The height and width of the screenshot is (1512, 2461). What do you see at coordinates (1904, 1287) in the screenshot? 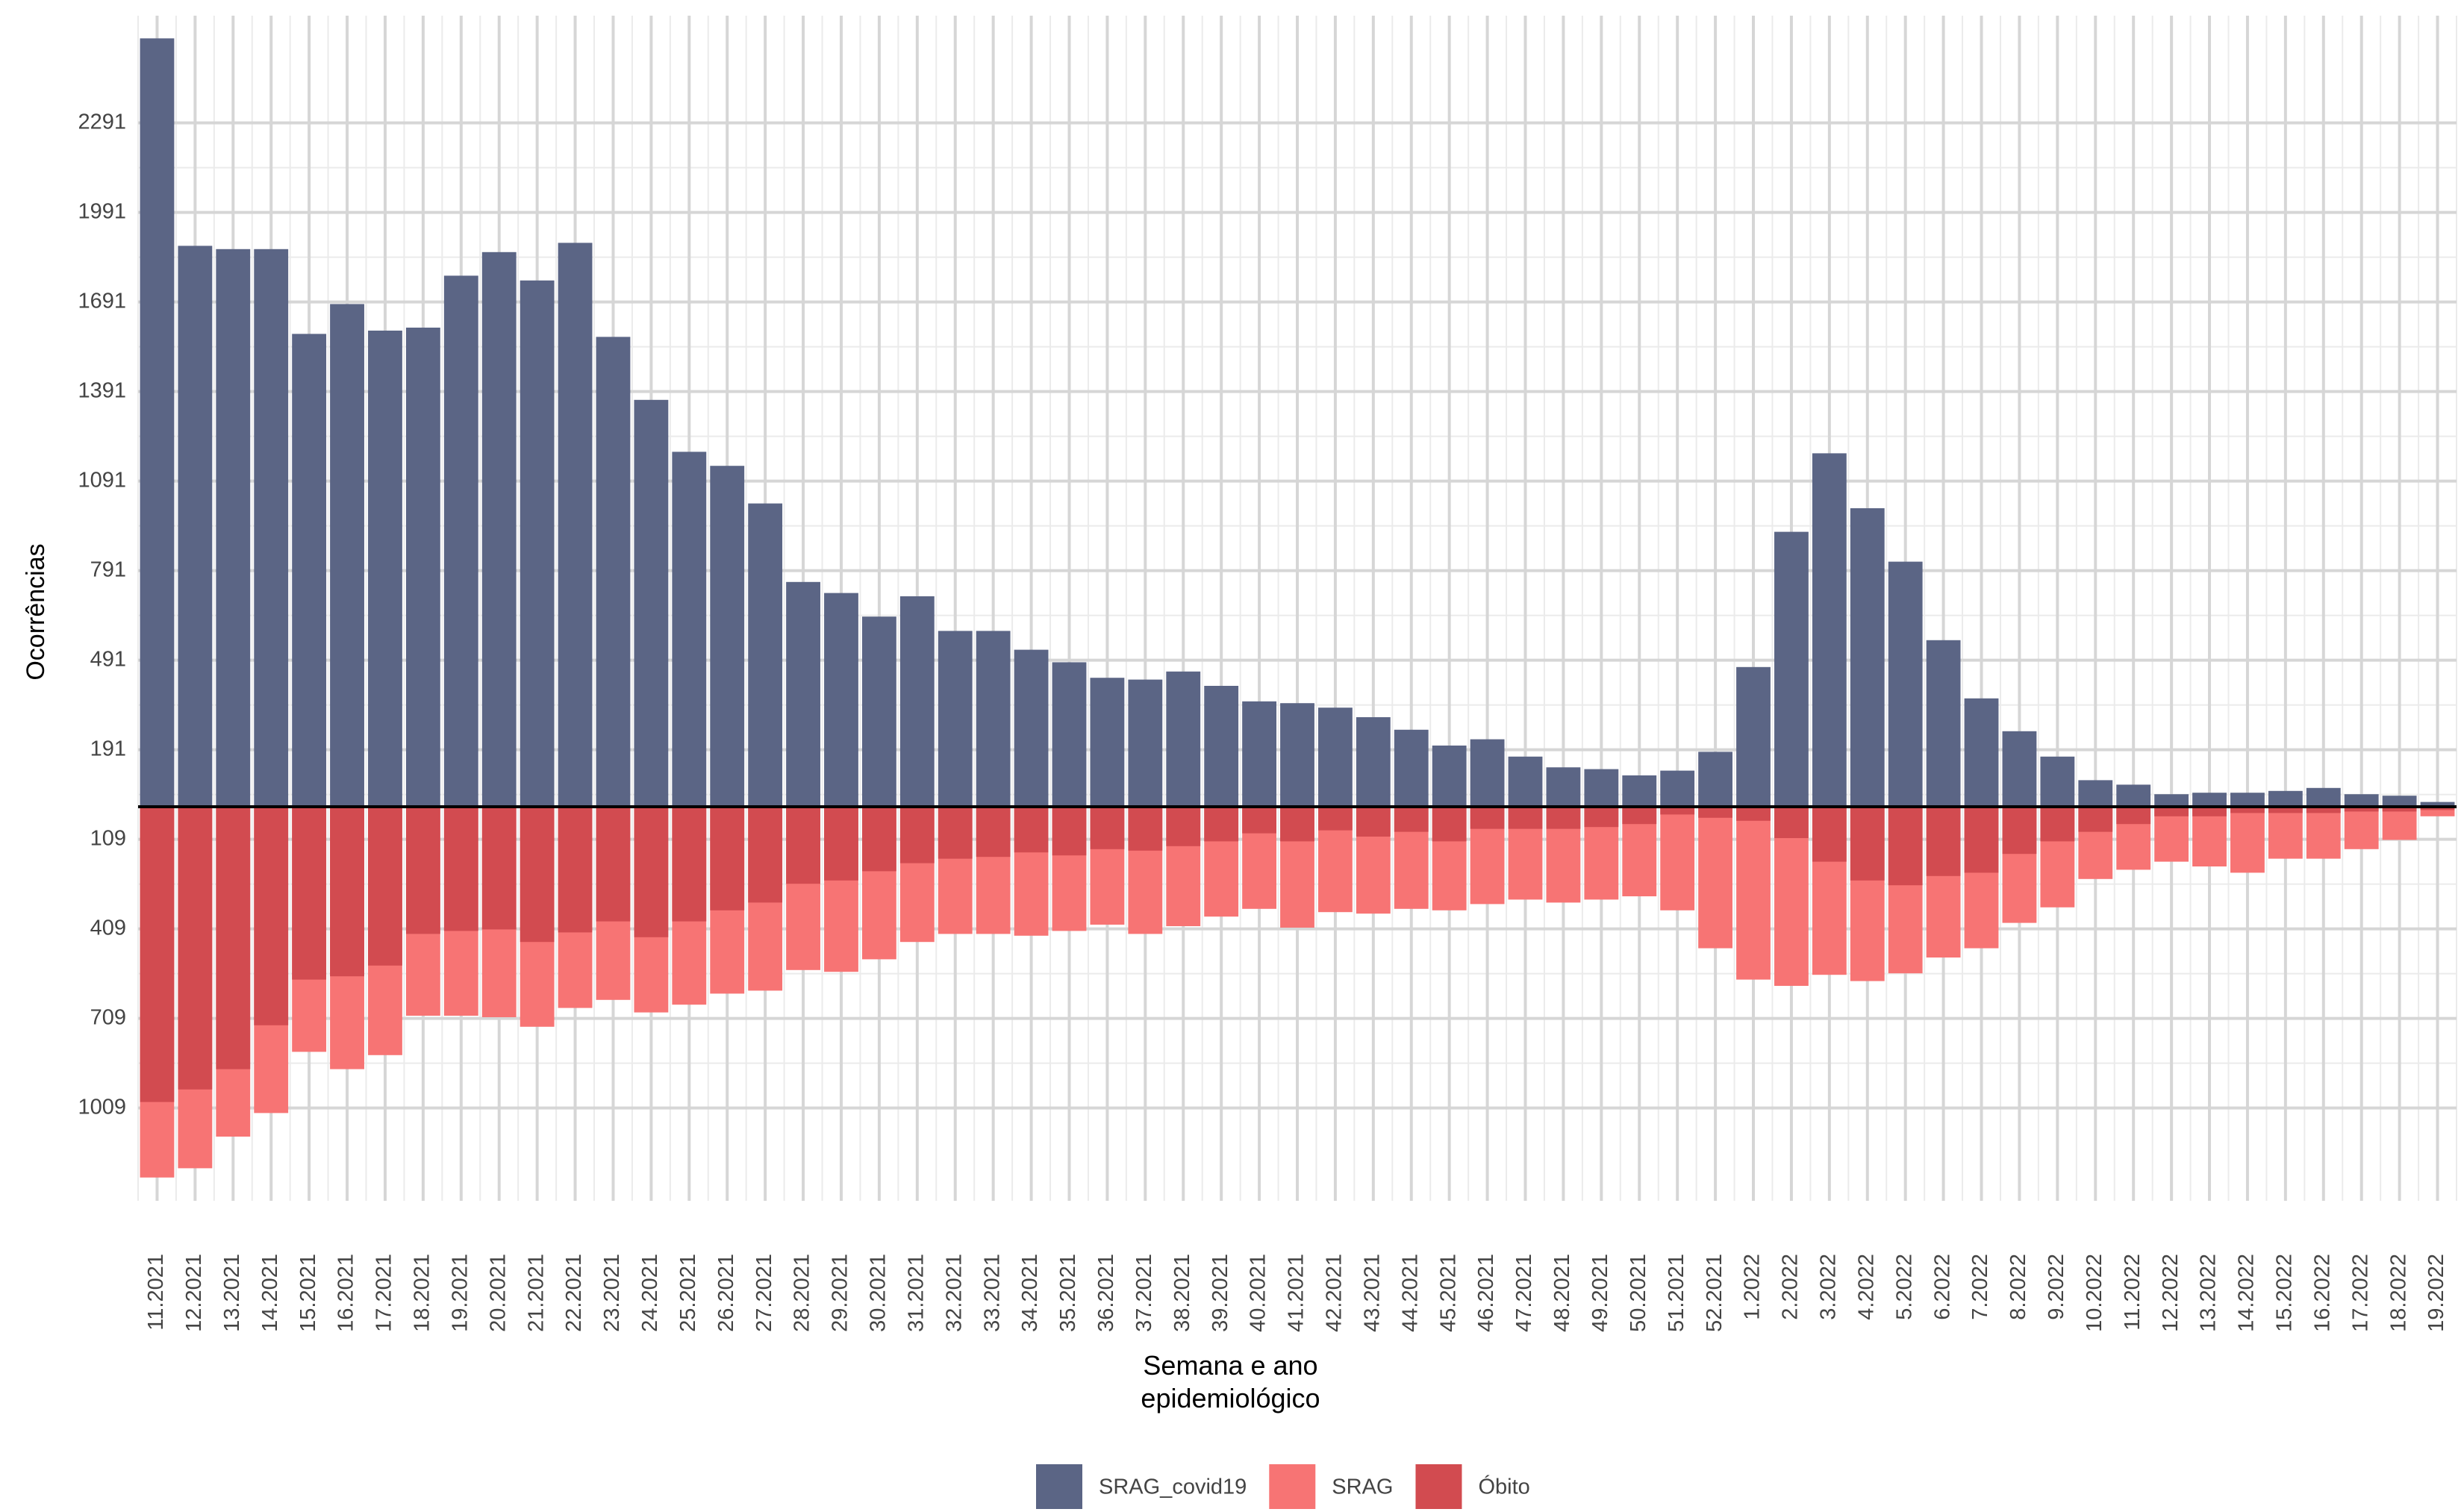
I see `x-tick-label: 5.2022` at bounding box center [1904, 1287].